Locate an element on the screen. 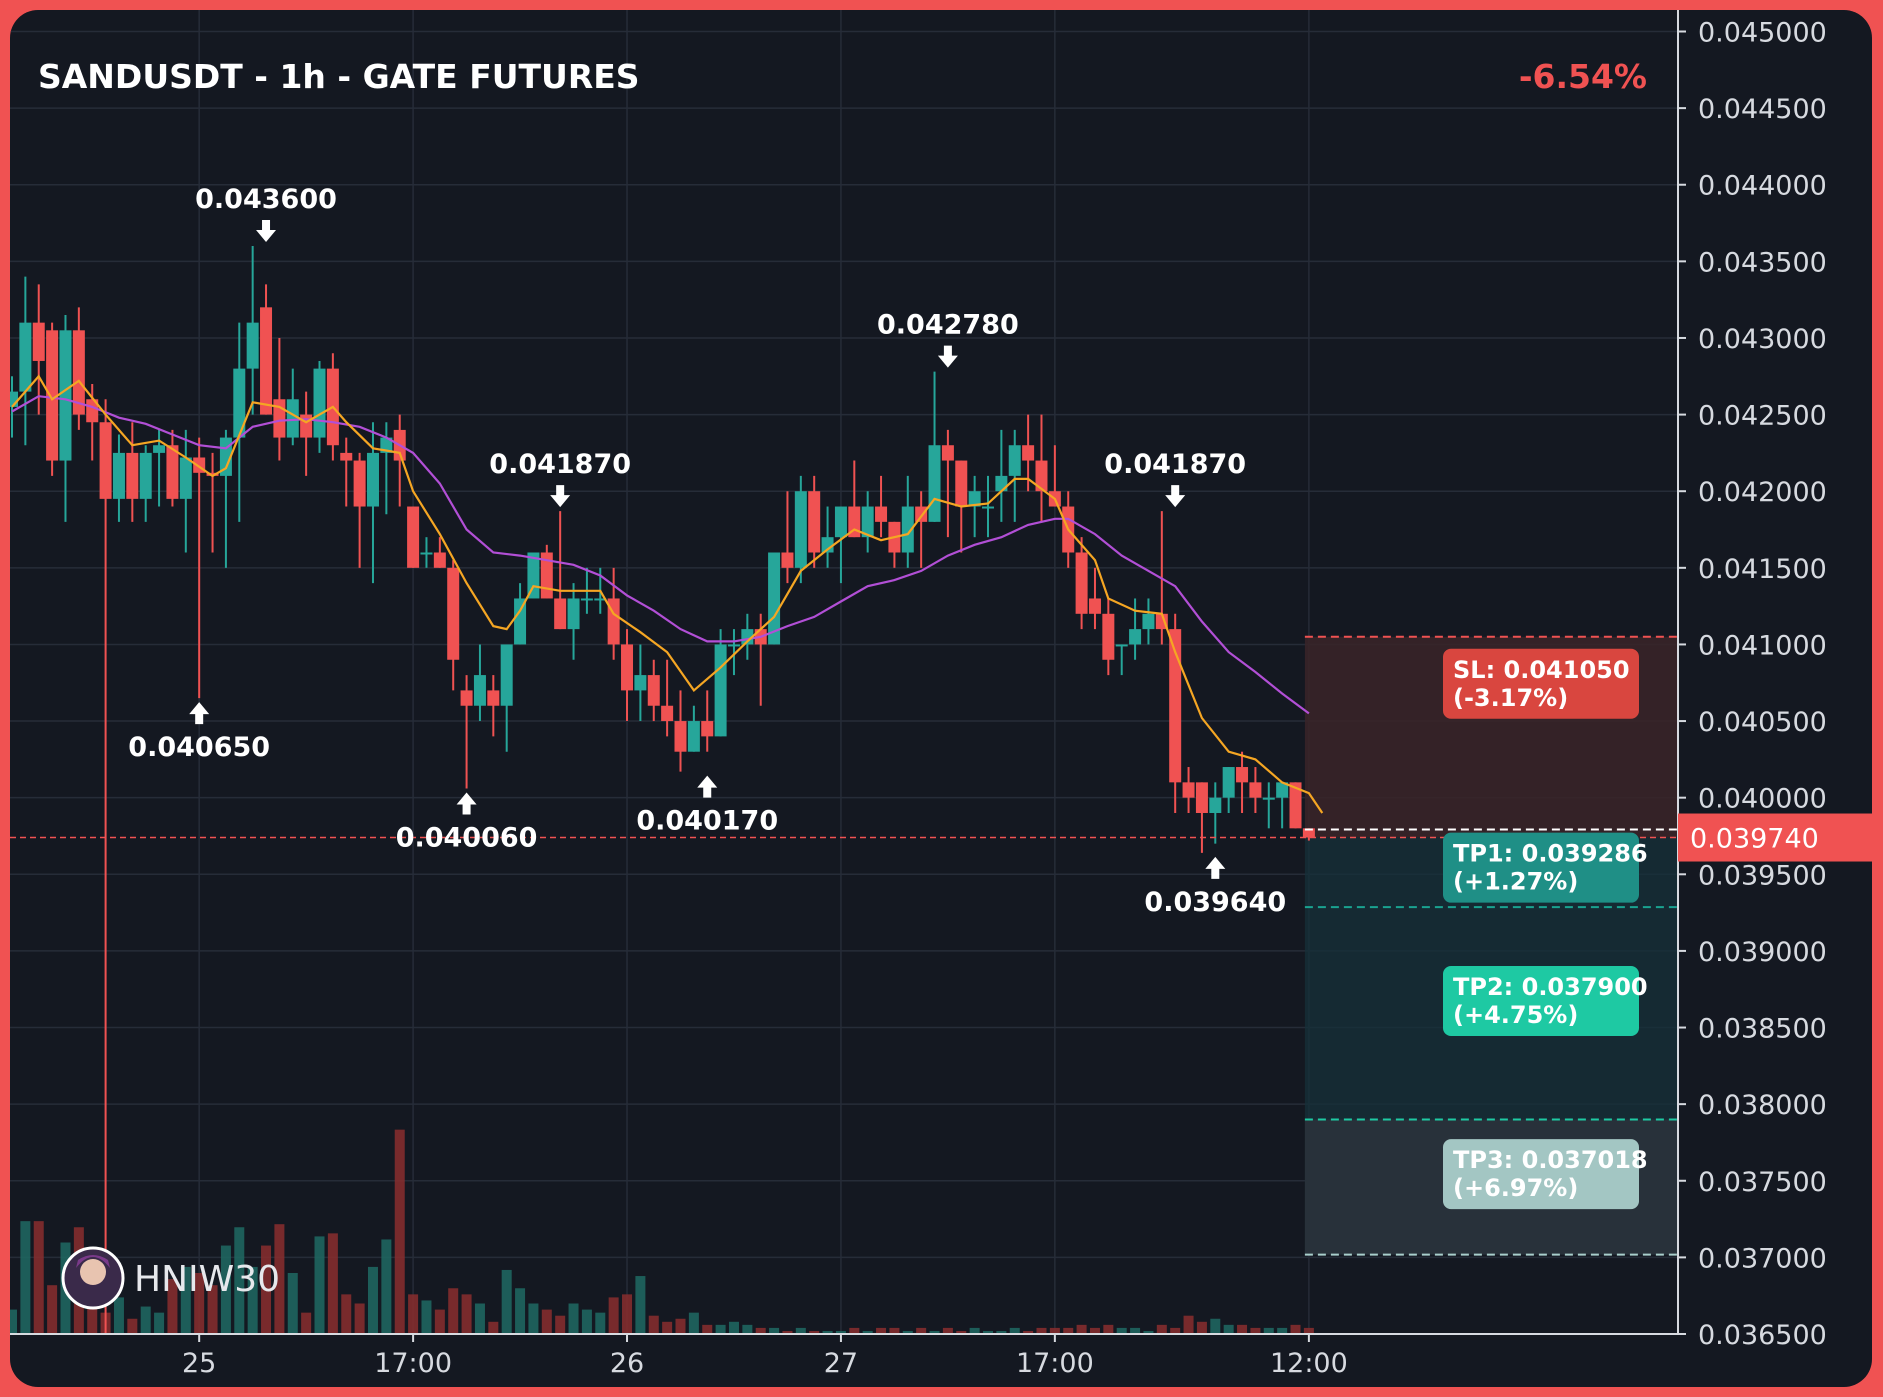  price-tick-label: 0.037000 is located at coordinates (1762, 1258).